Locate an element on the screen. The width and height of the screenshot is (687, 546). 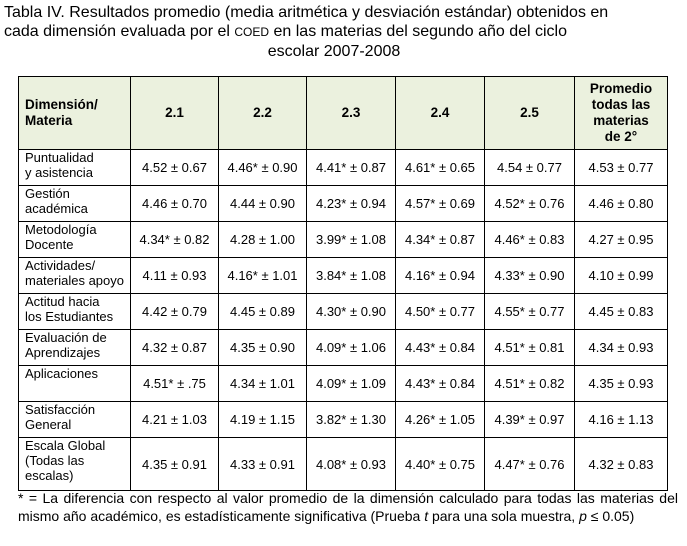
cell: 4.21 ± 1.03 is located at coordinates (174, 419).